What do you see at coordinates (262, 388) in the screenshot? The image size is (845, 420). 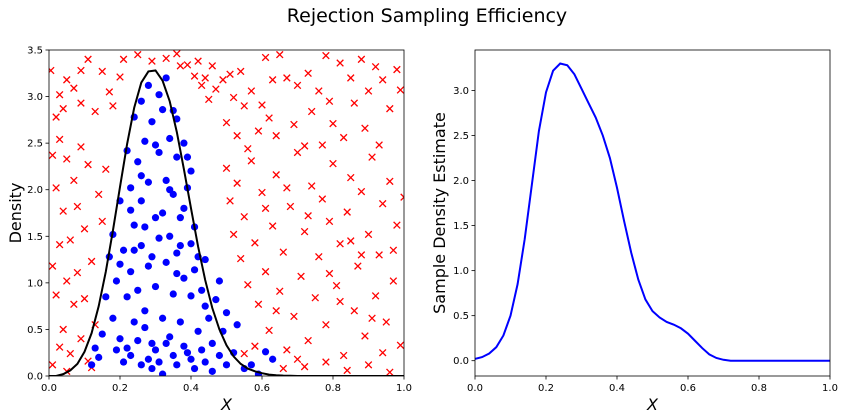 I see `x-tick-label: 0.6` at bounding box center [262, 388].